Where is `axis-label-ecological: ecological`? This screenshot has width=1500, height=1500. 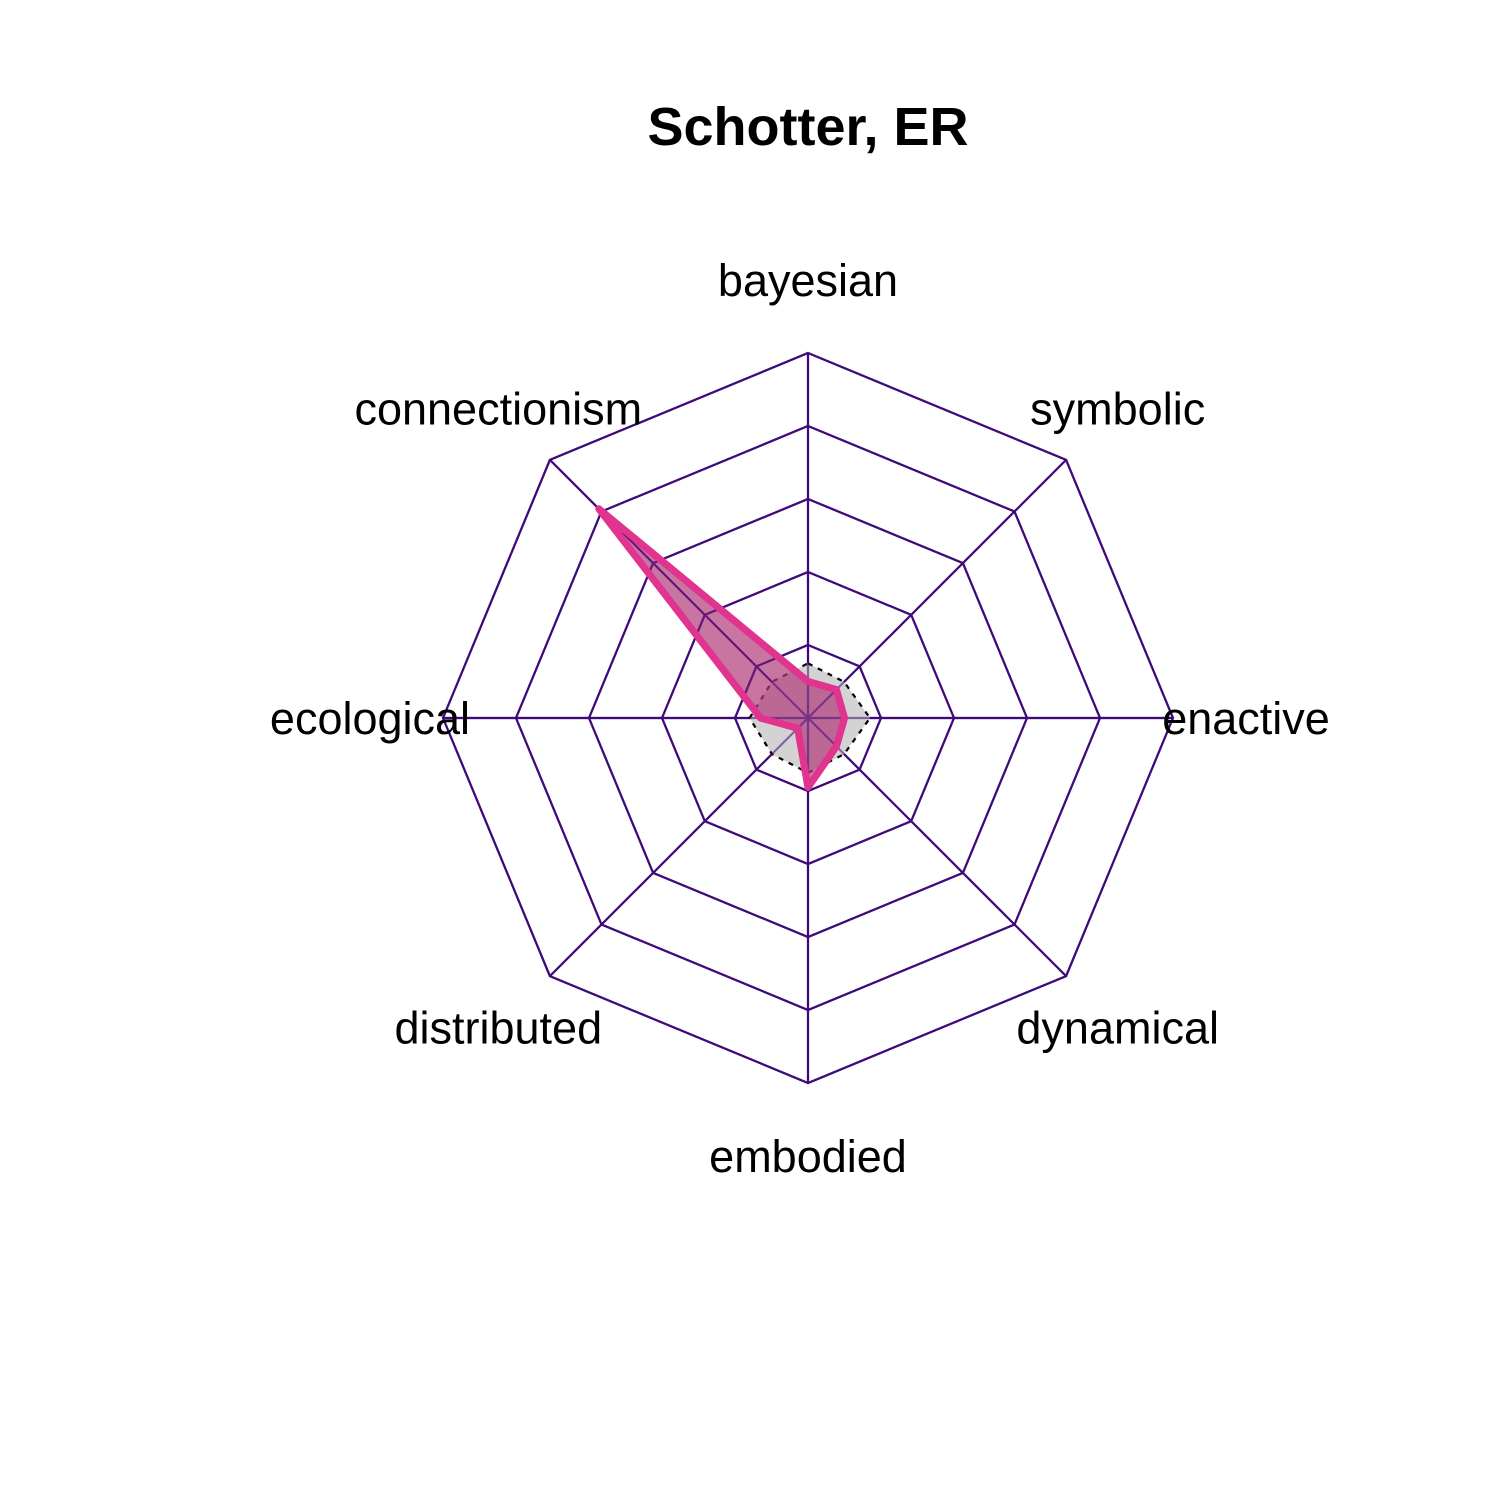 axis-label-ecological: ecological is located at coordinates (370, 718).